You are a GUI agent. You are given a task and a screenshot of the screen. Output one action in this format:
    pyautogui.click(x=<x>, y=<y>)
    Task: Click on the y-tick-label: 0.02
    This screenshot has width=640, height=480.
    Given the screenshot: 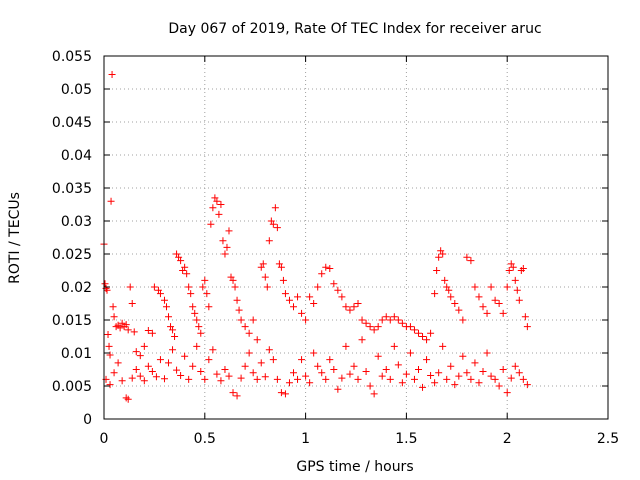 What is the action you would take?
    pyautogui.click(x=76, y=288)
    